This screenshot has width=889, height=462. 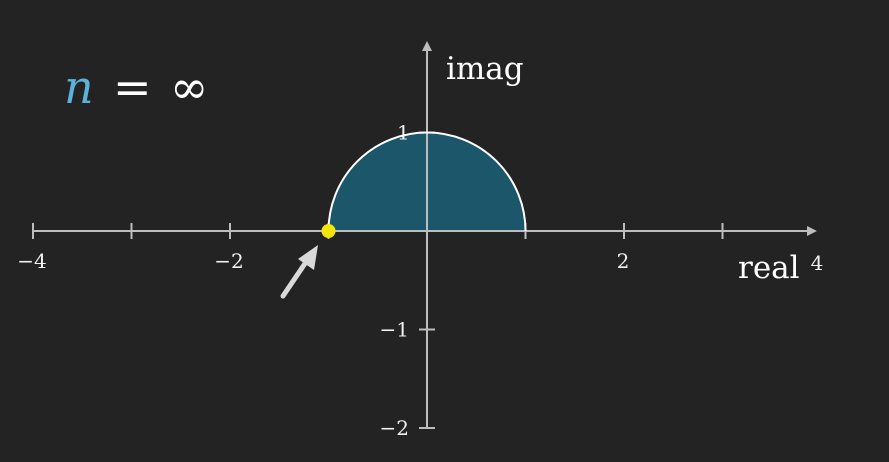 I want to click on real-axis-tick-label: −2, so click(x=228, y=261).